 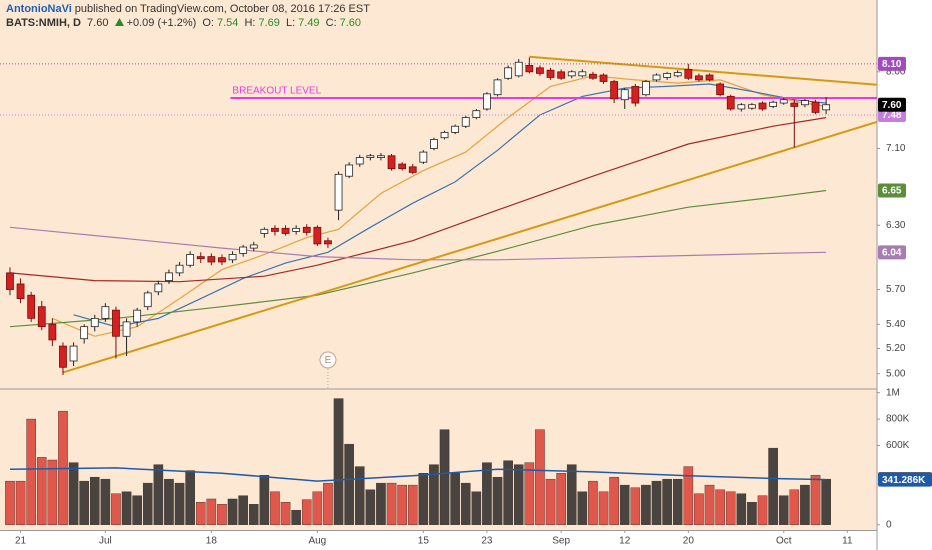 What do you see at coordinates (98, 23) in the screenshot?
I see `last-price: 7.60` at bounding box center [98, 23].